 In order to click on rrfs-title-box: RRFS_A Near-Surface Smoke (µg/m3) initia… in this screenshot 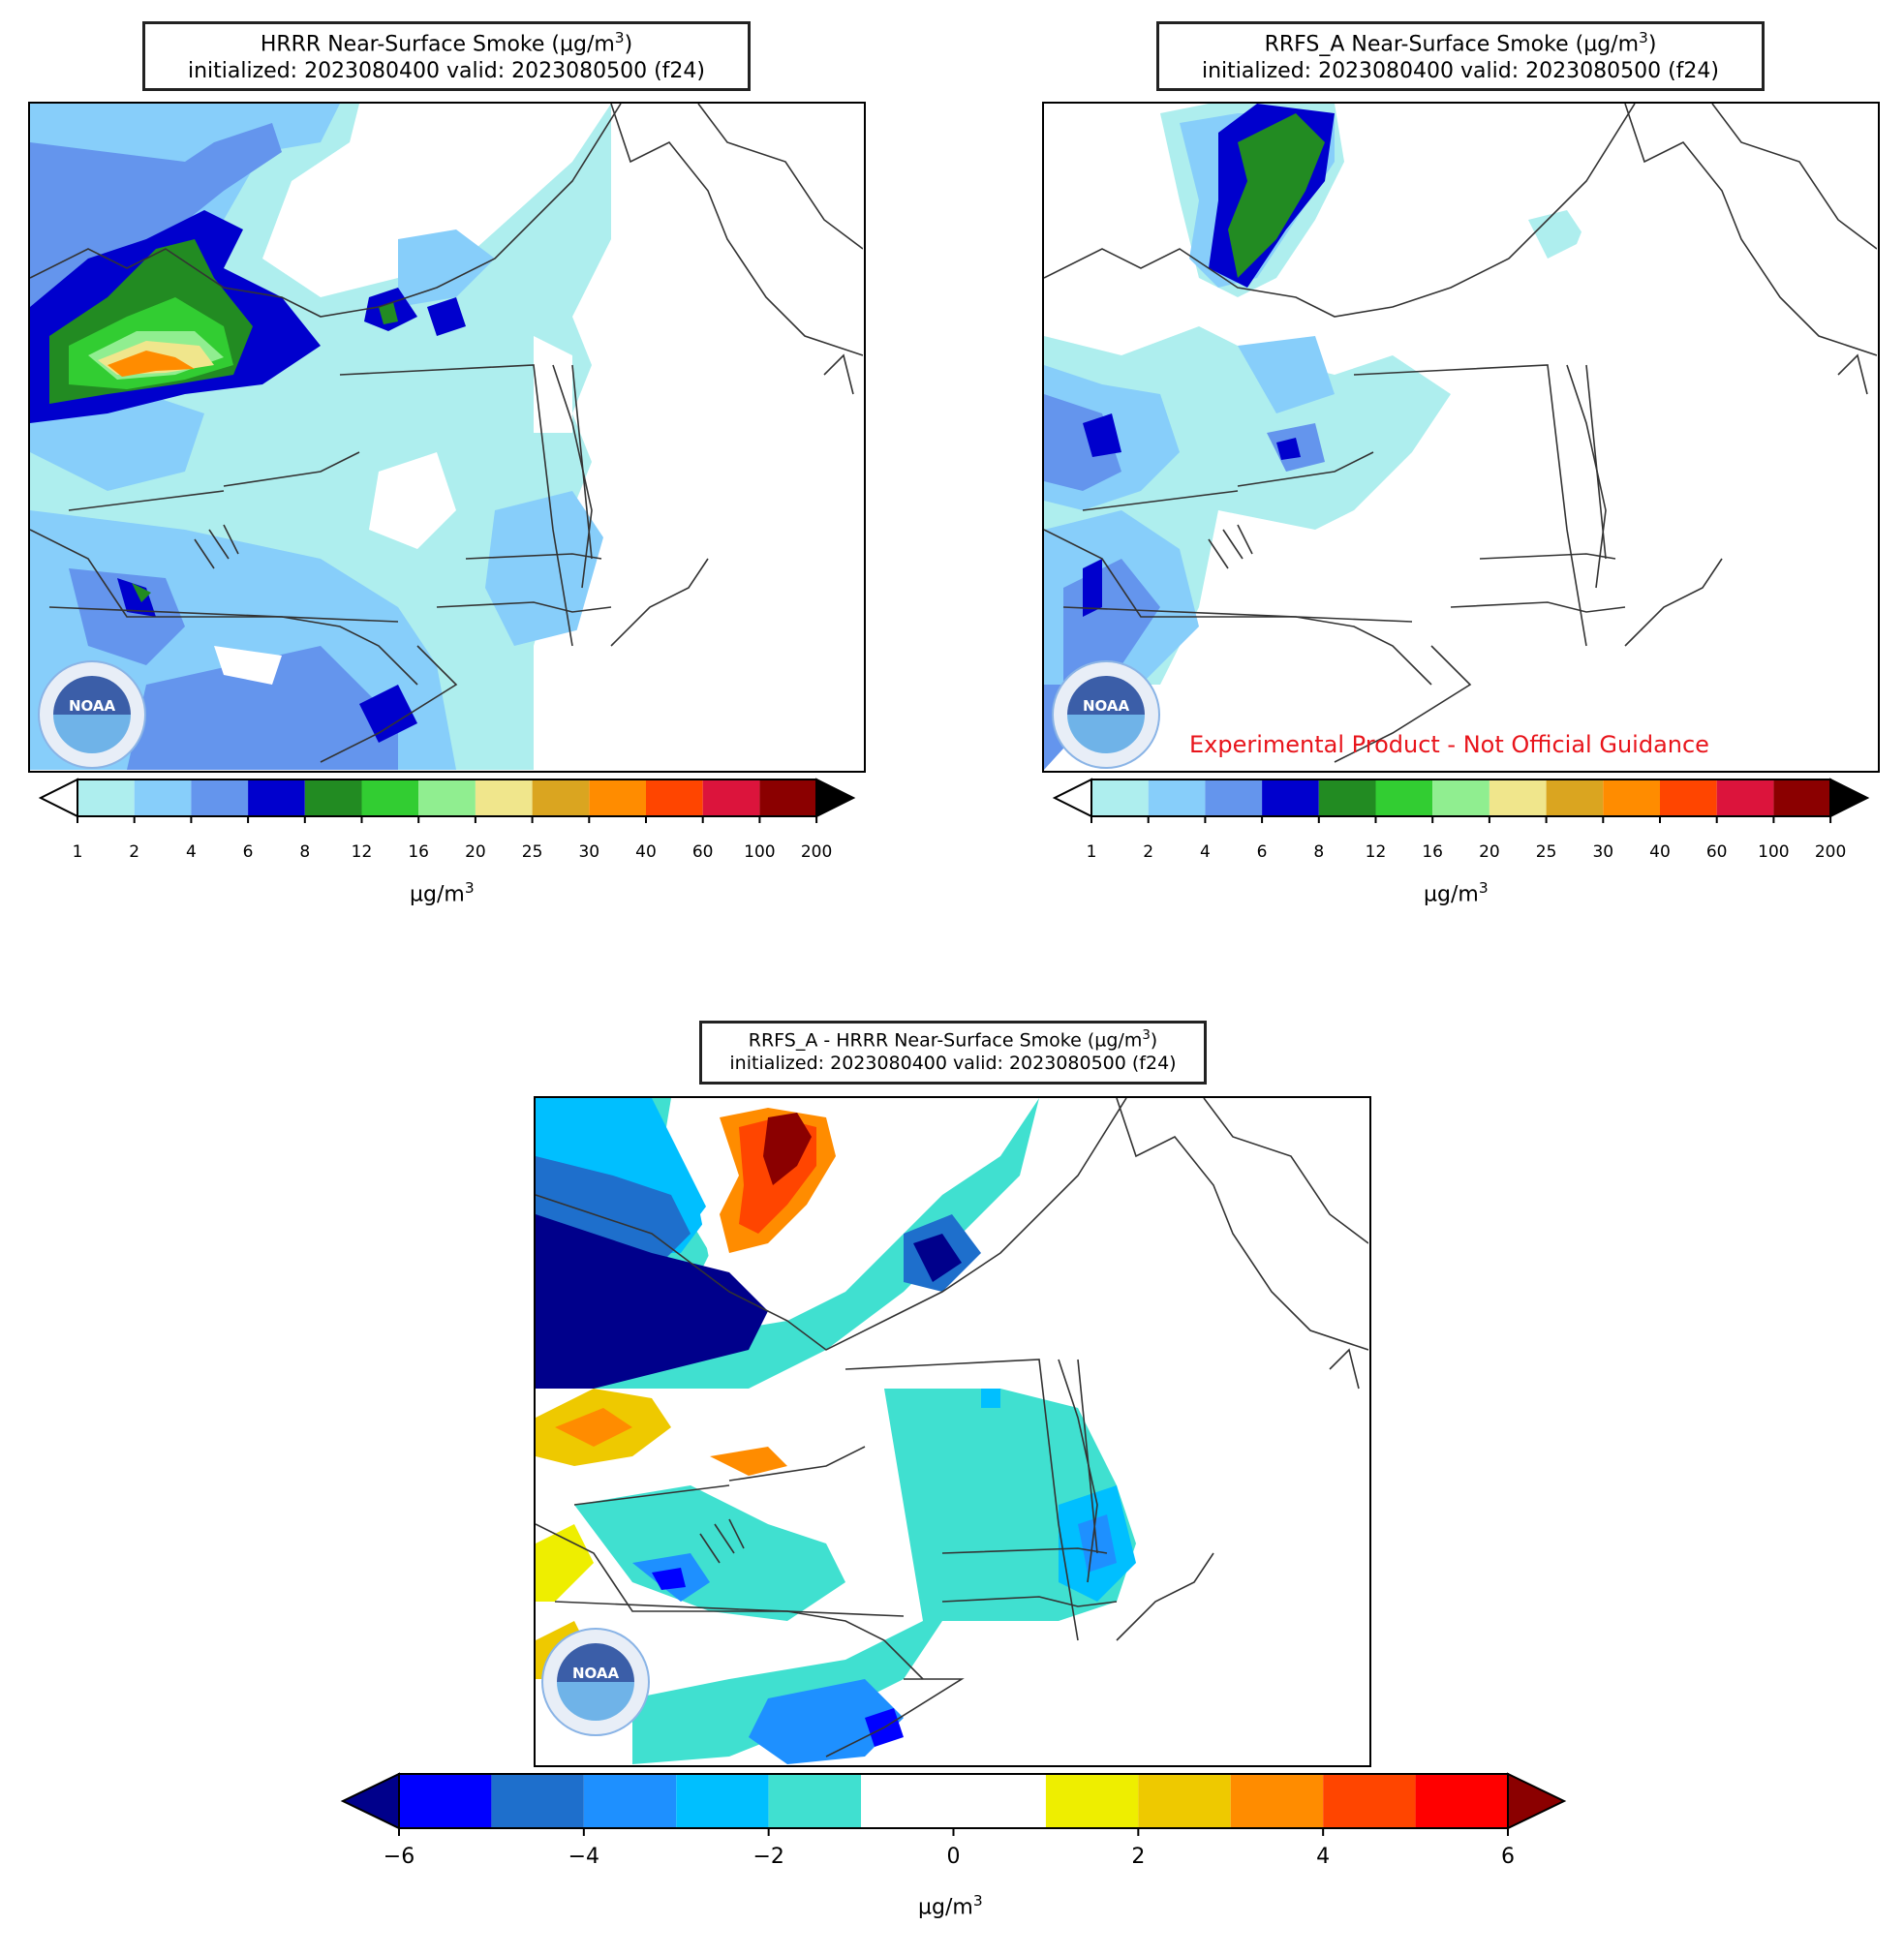, I will do `click(1460, 56)`.